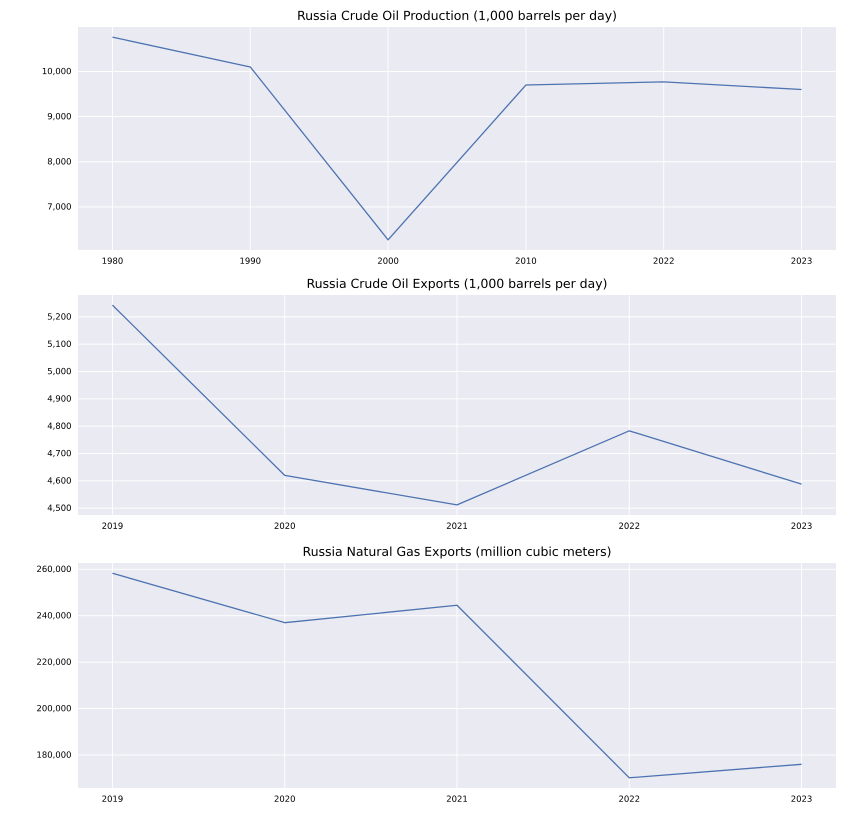 Image resolution: width=842 pixels, height=813 pixels. Describe the element at coordinates (54, 569) in the screenshot. I see `y-tick-label: 260,000` at that location.